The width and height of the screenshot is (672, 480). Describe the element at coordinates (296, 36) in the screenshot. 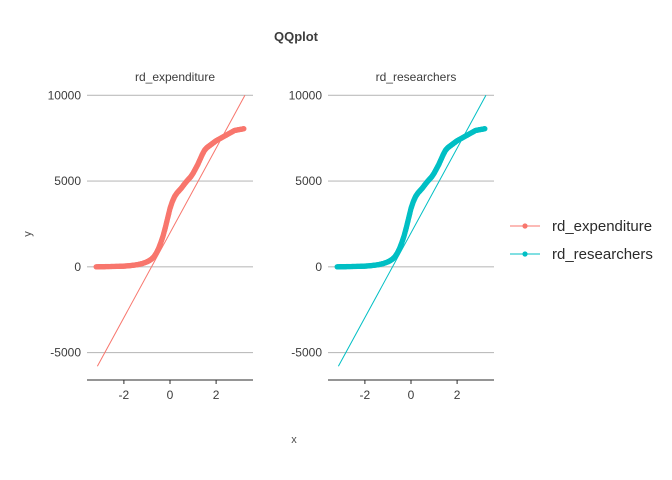

I see `chart-title: QQplot` at that location.